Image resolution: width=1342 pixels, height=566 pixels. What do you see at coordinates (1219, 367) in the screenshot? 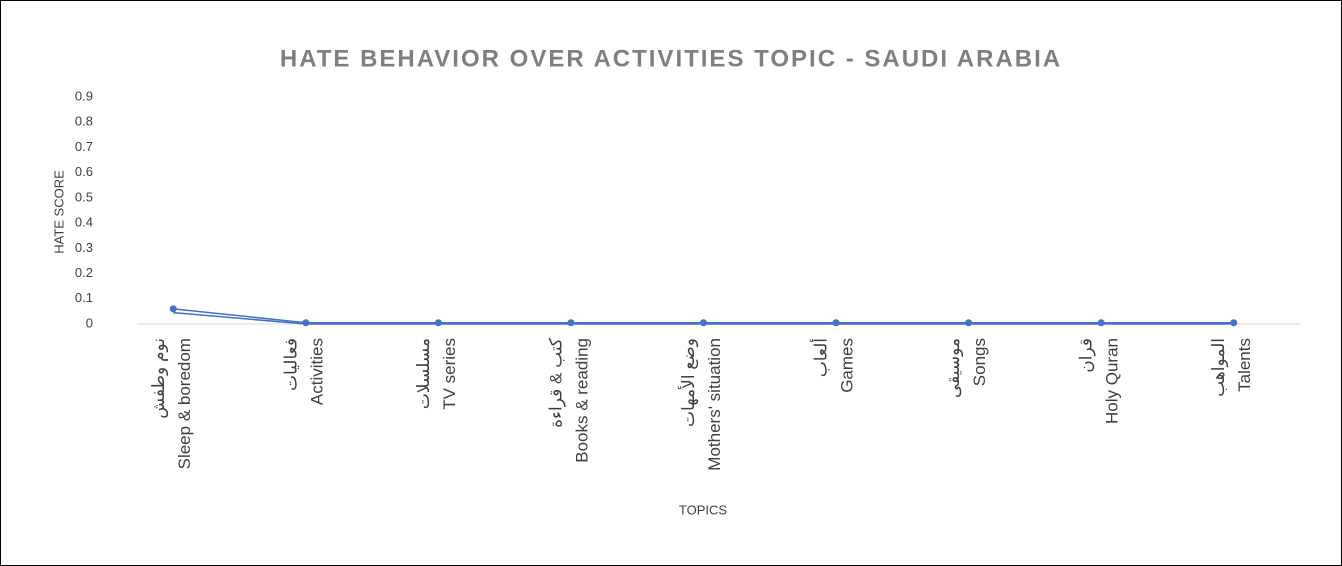
I see `x-tick-label: المواهب` at bounding box center [1219, 367].